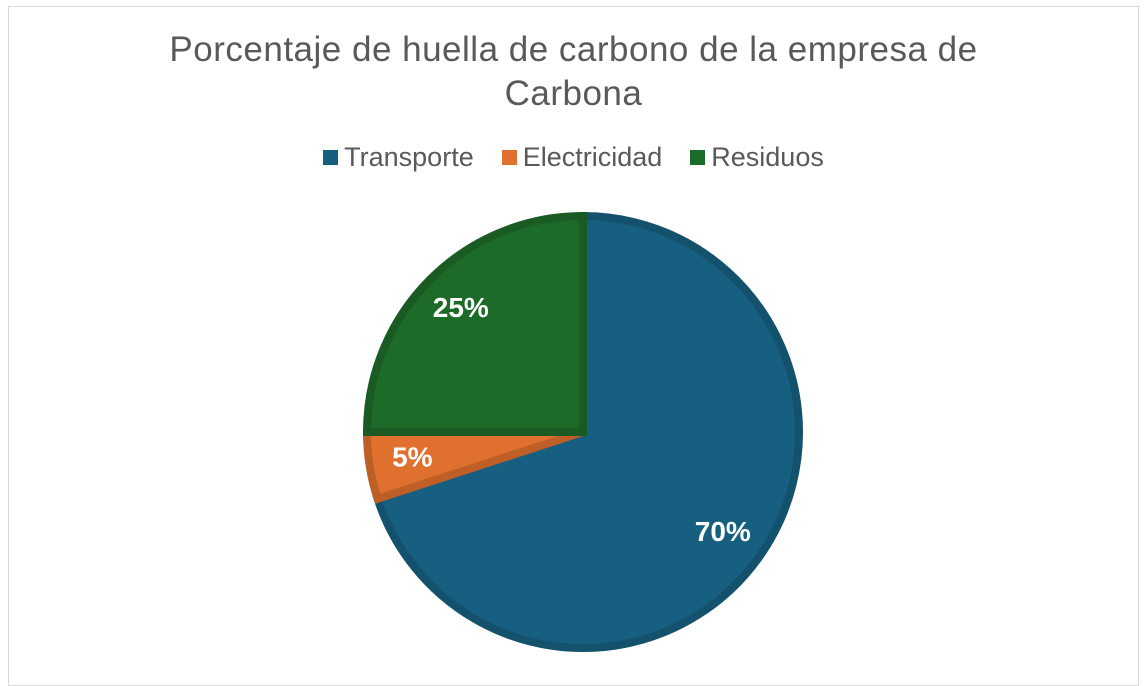 The width and height of the screenshot is (1147, 686). Describe the element at coordinates (474, 323) in the screenshot. I see `pie-slice` at that location.